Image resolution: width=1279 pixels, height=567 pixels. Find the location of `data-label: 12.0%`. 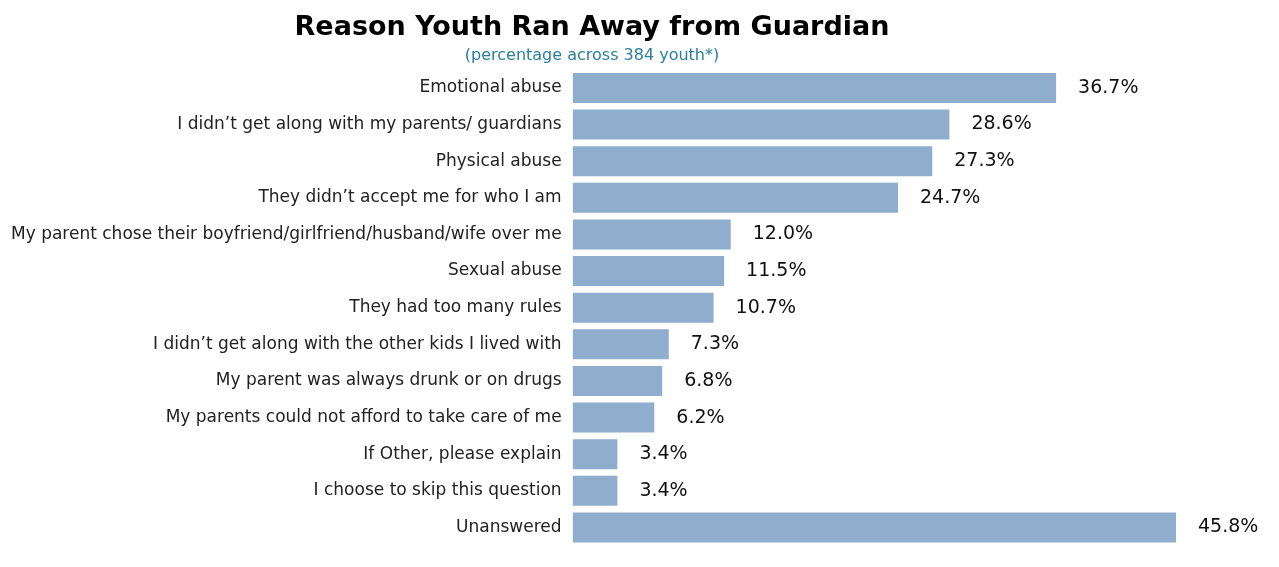

data-label: 12.0% is located at coordinates (783, 232).